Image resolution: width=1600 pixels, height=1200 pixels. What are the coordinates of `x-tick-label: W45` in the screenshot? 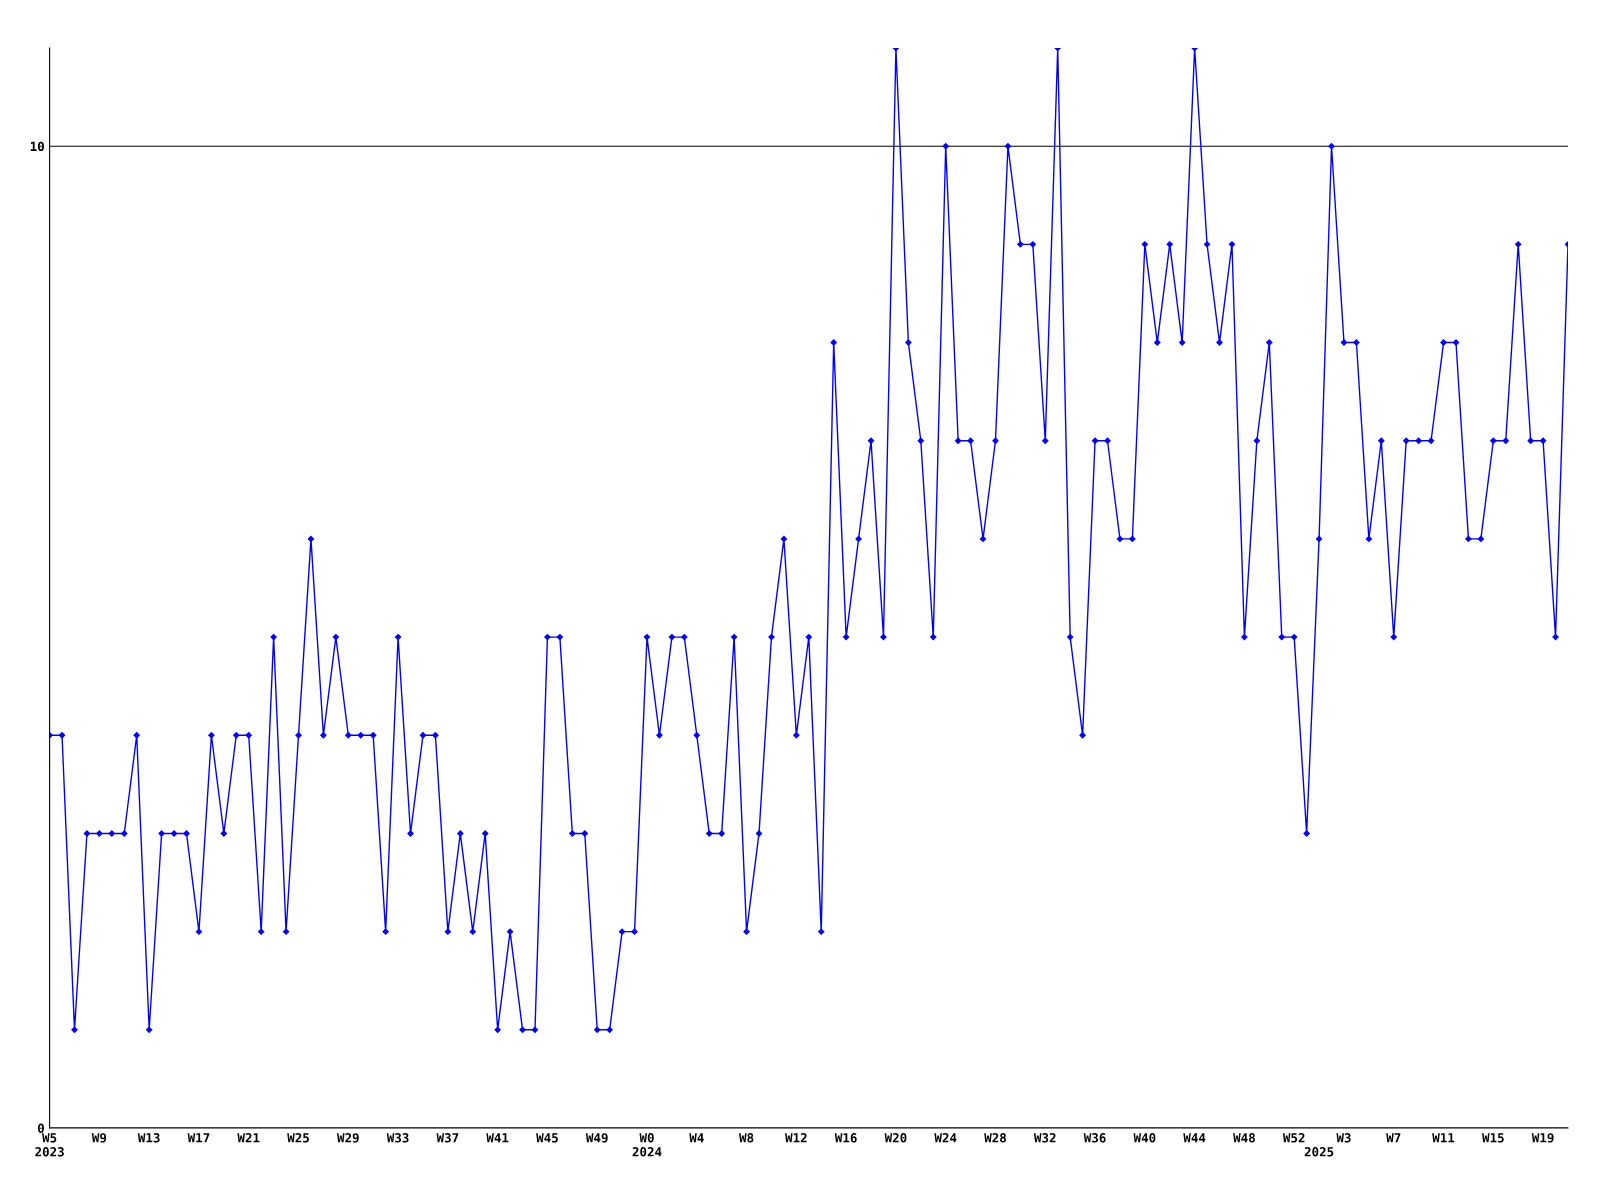 It's located at (547, 1138).